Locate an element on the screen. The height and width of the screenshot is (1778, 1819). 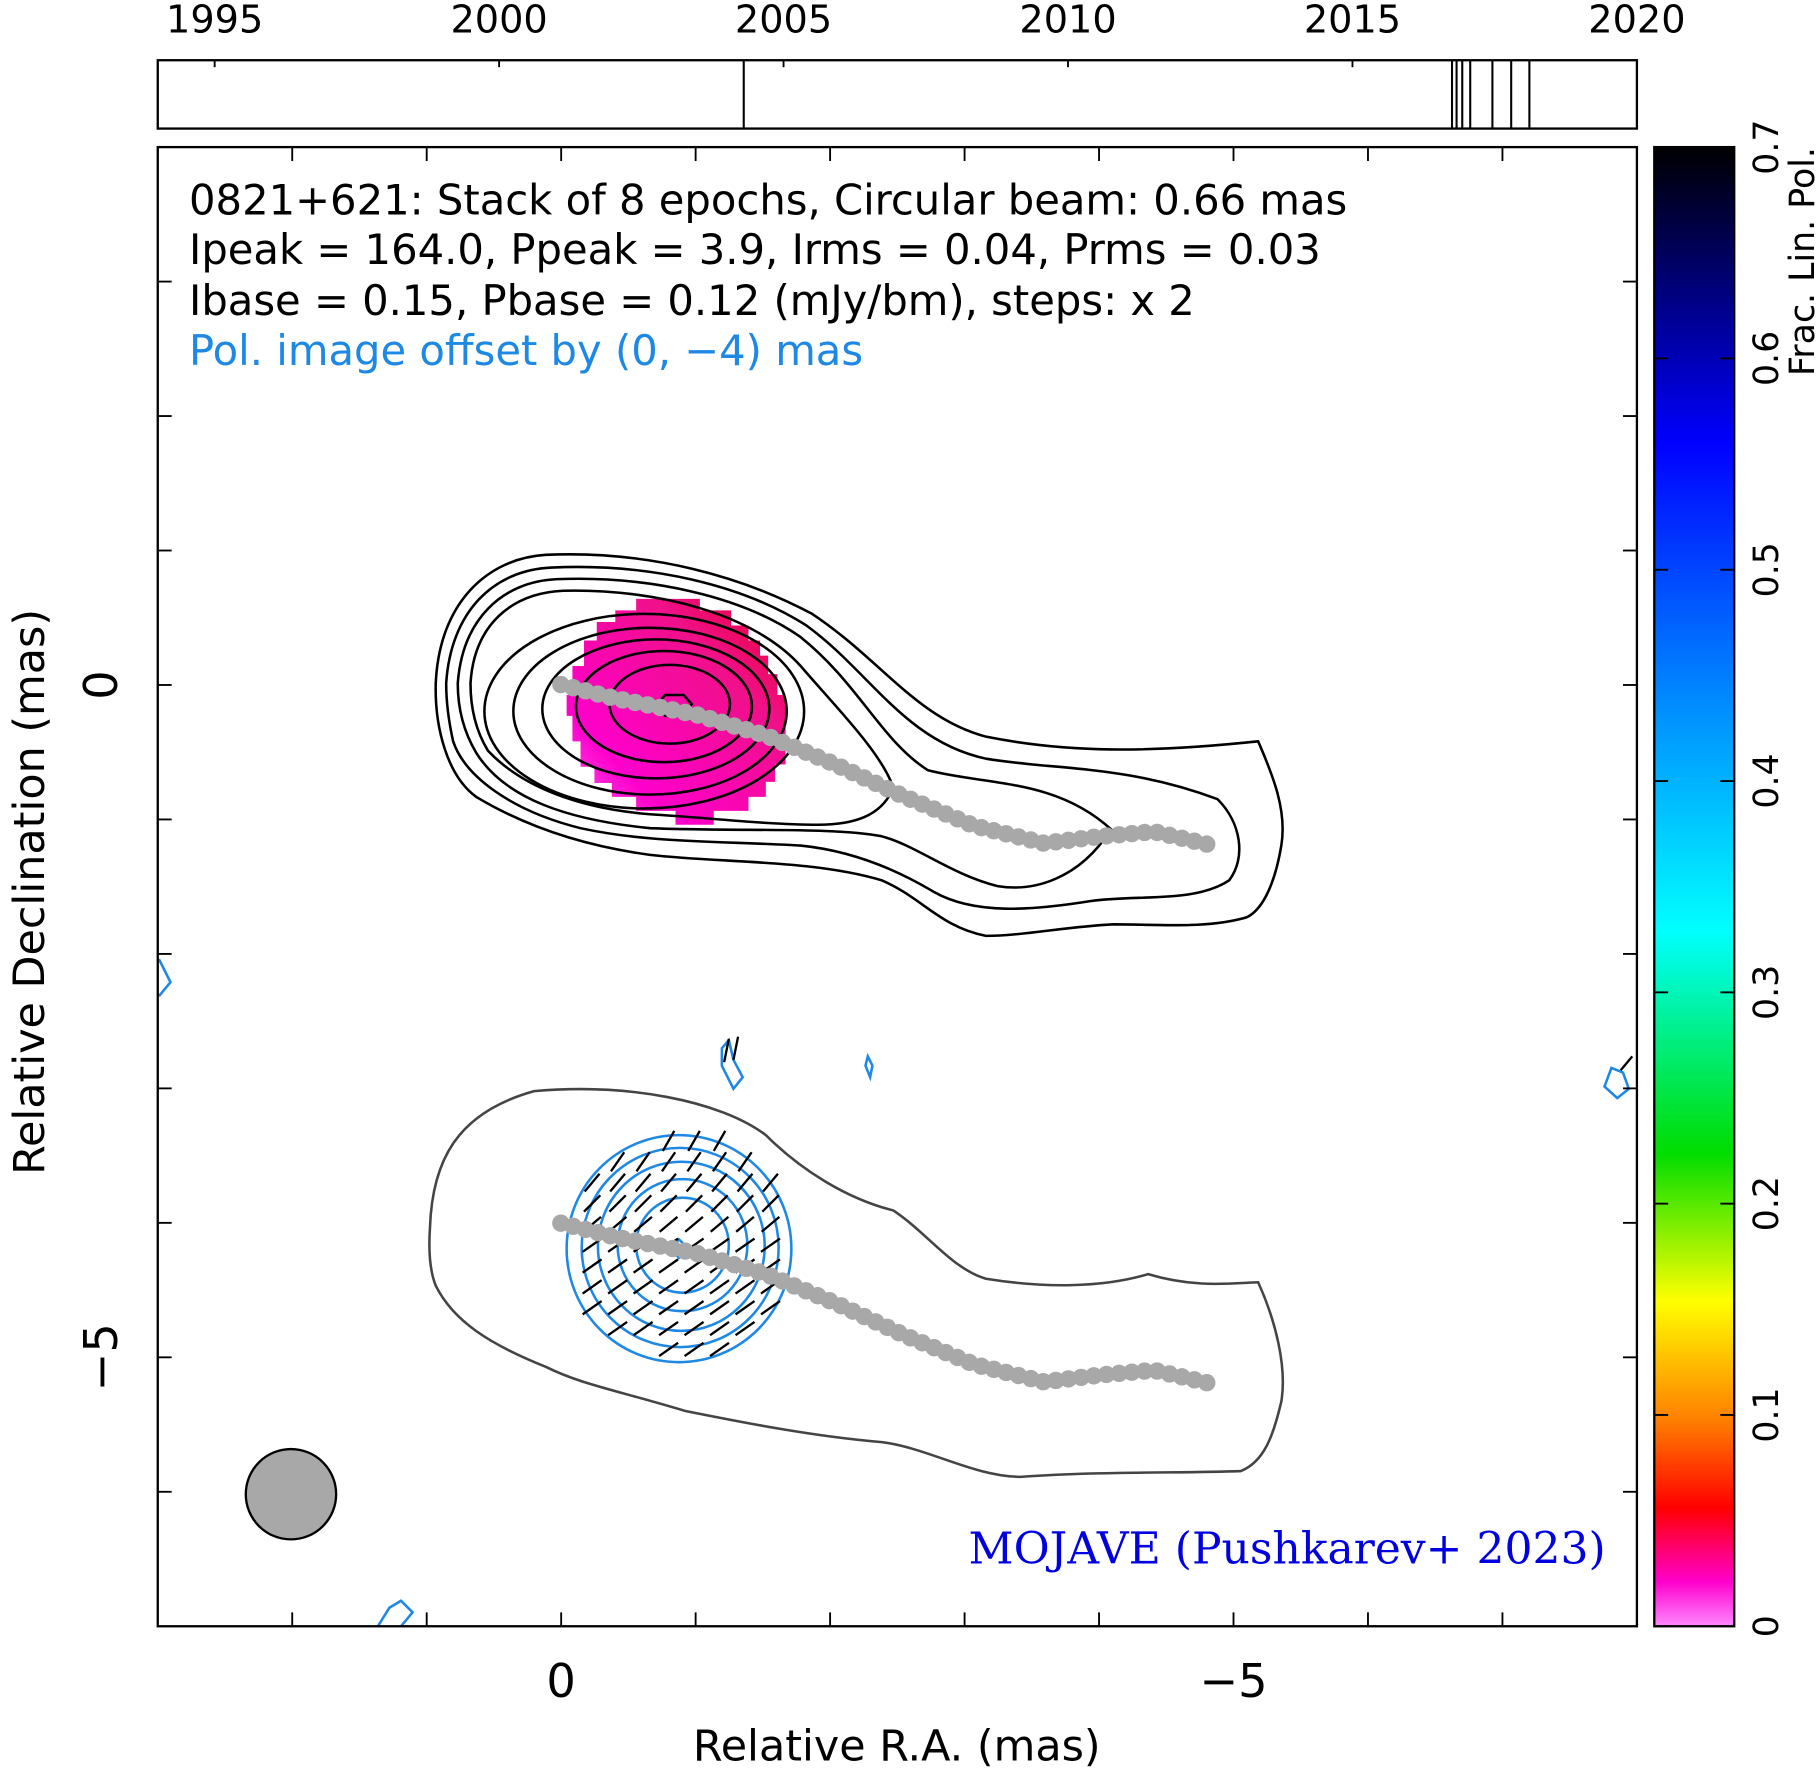
beam is located at coordinates (291, 1494).